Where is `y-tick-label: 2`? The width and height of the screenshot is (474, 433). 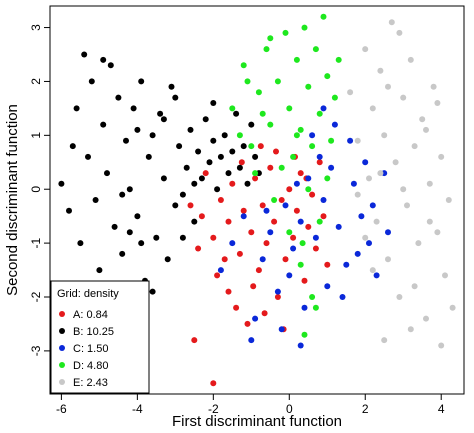
y-tick-label: 2 is located at coordinates (36, 81).